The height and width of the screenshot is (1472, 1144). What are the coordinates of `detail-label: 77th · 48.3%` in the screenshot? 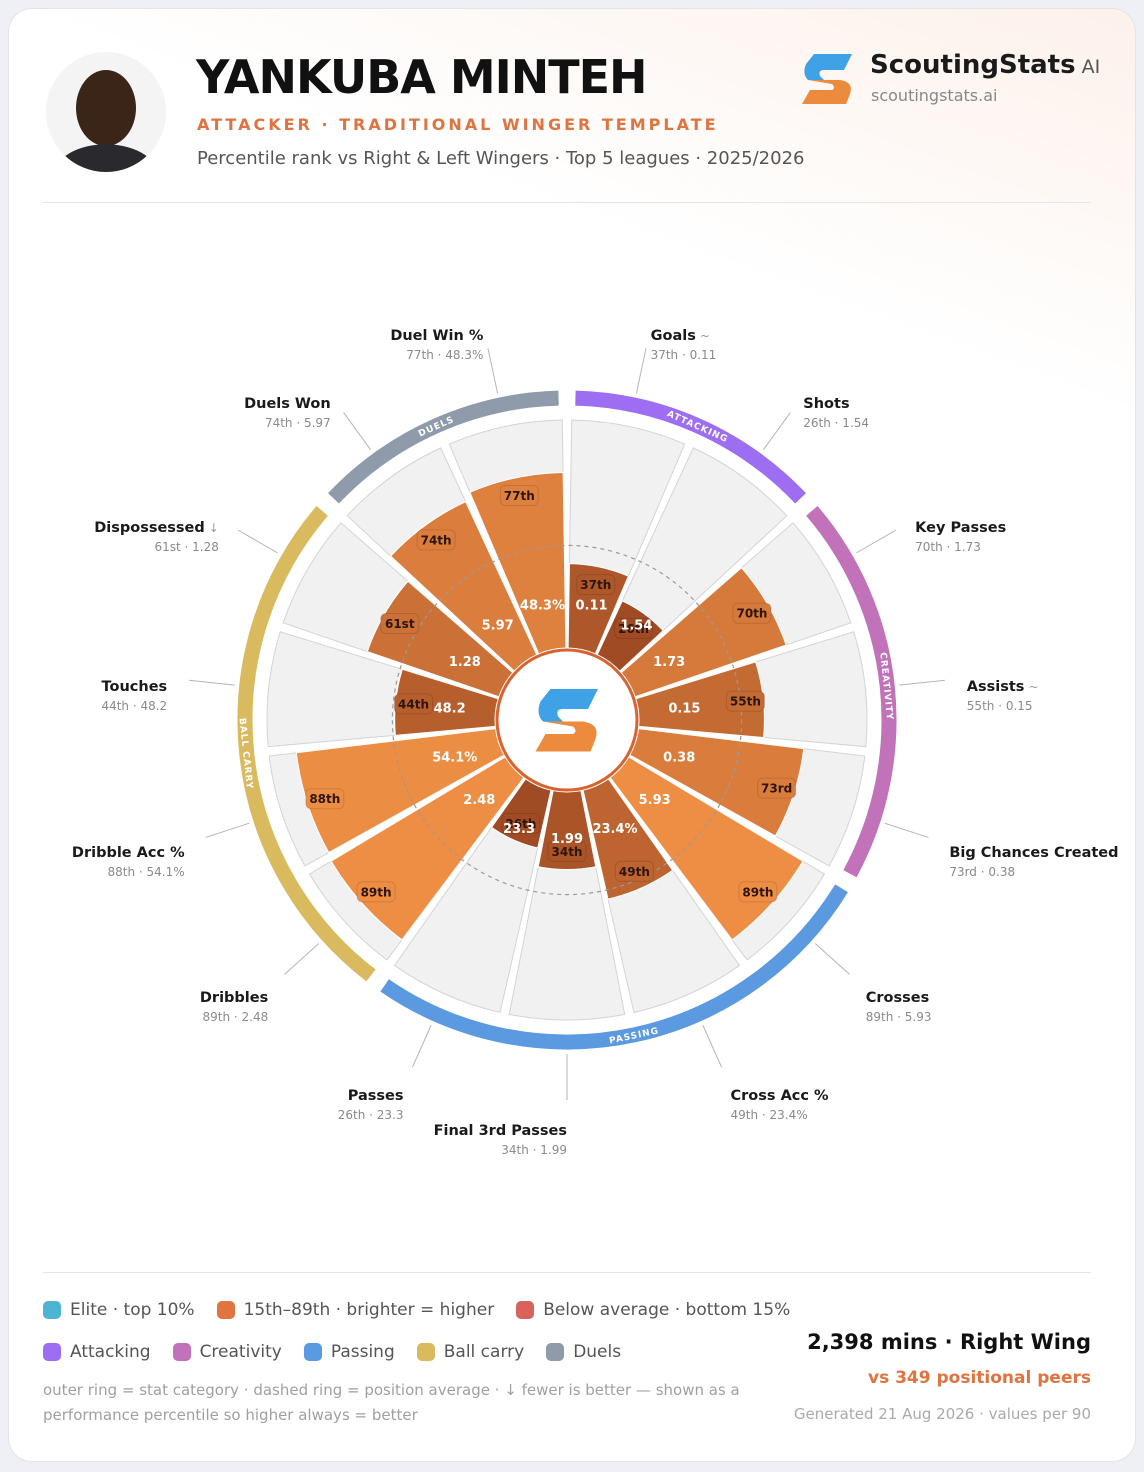 It's located at (444, 355).